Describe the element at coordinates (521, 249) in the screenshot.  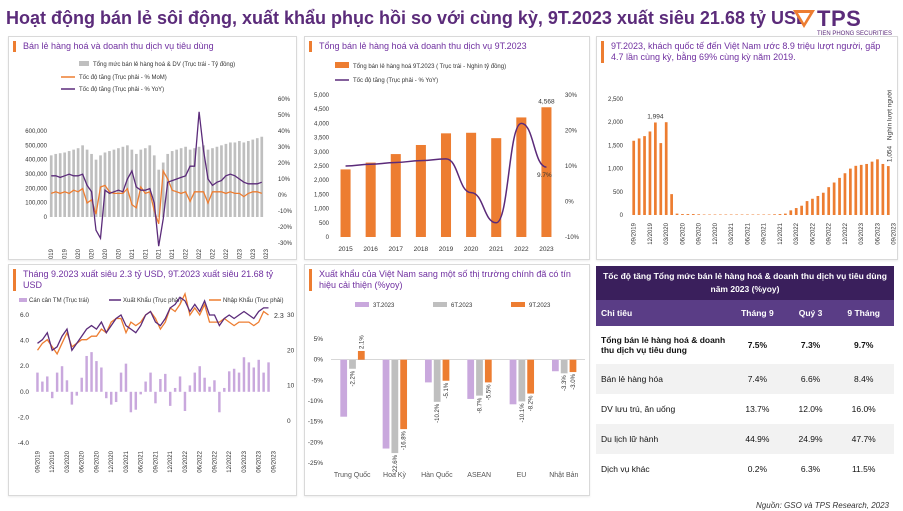
I see `x-tick: 2022` at that location.